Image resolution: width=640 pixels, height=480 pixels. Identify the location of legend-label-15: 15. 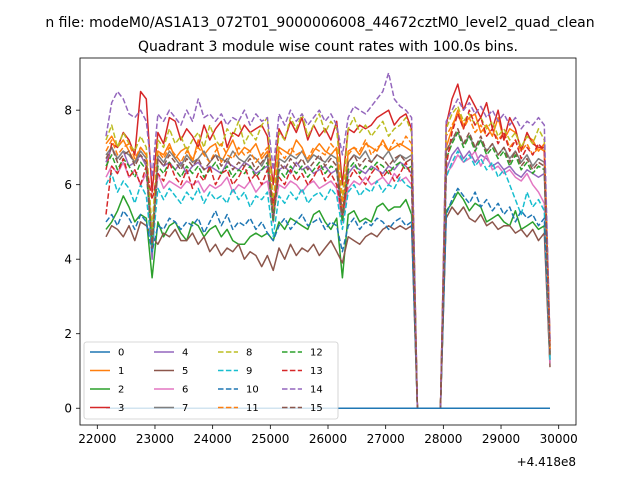
(316, 408).